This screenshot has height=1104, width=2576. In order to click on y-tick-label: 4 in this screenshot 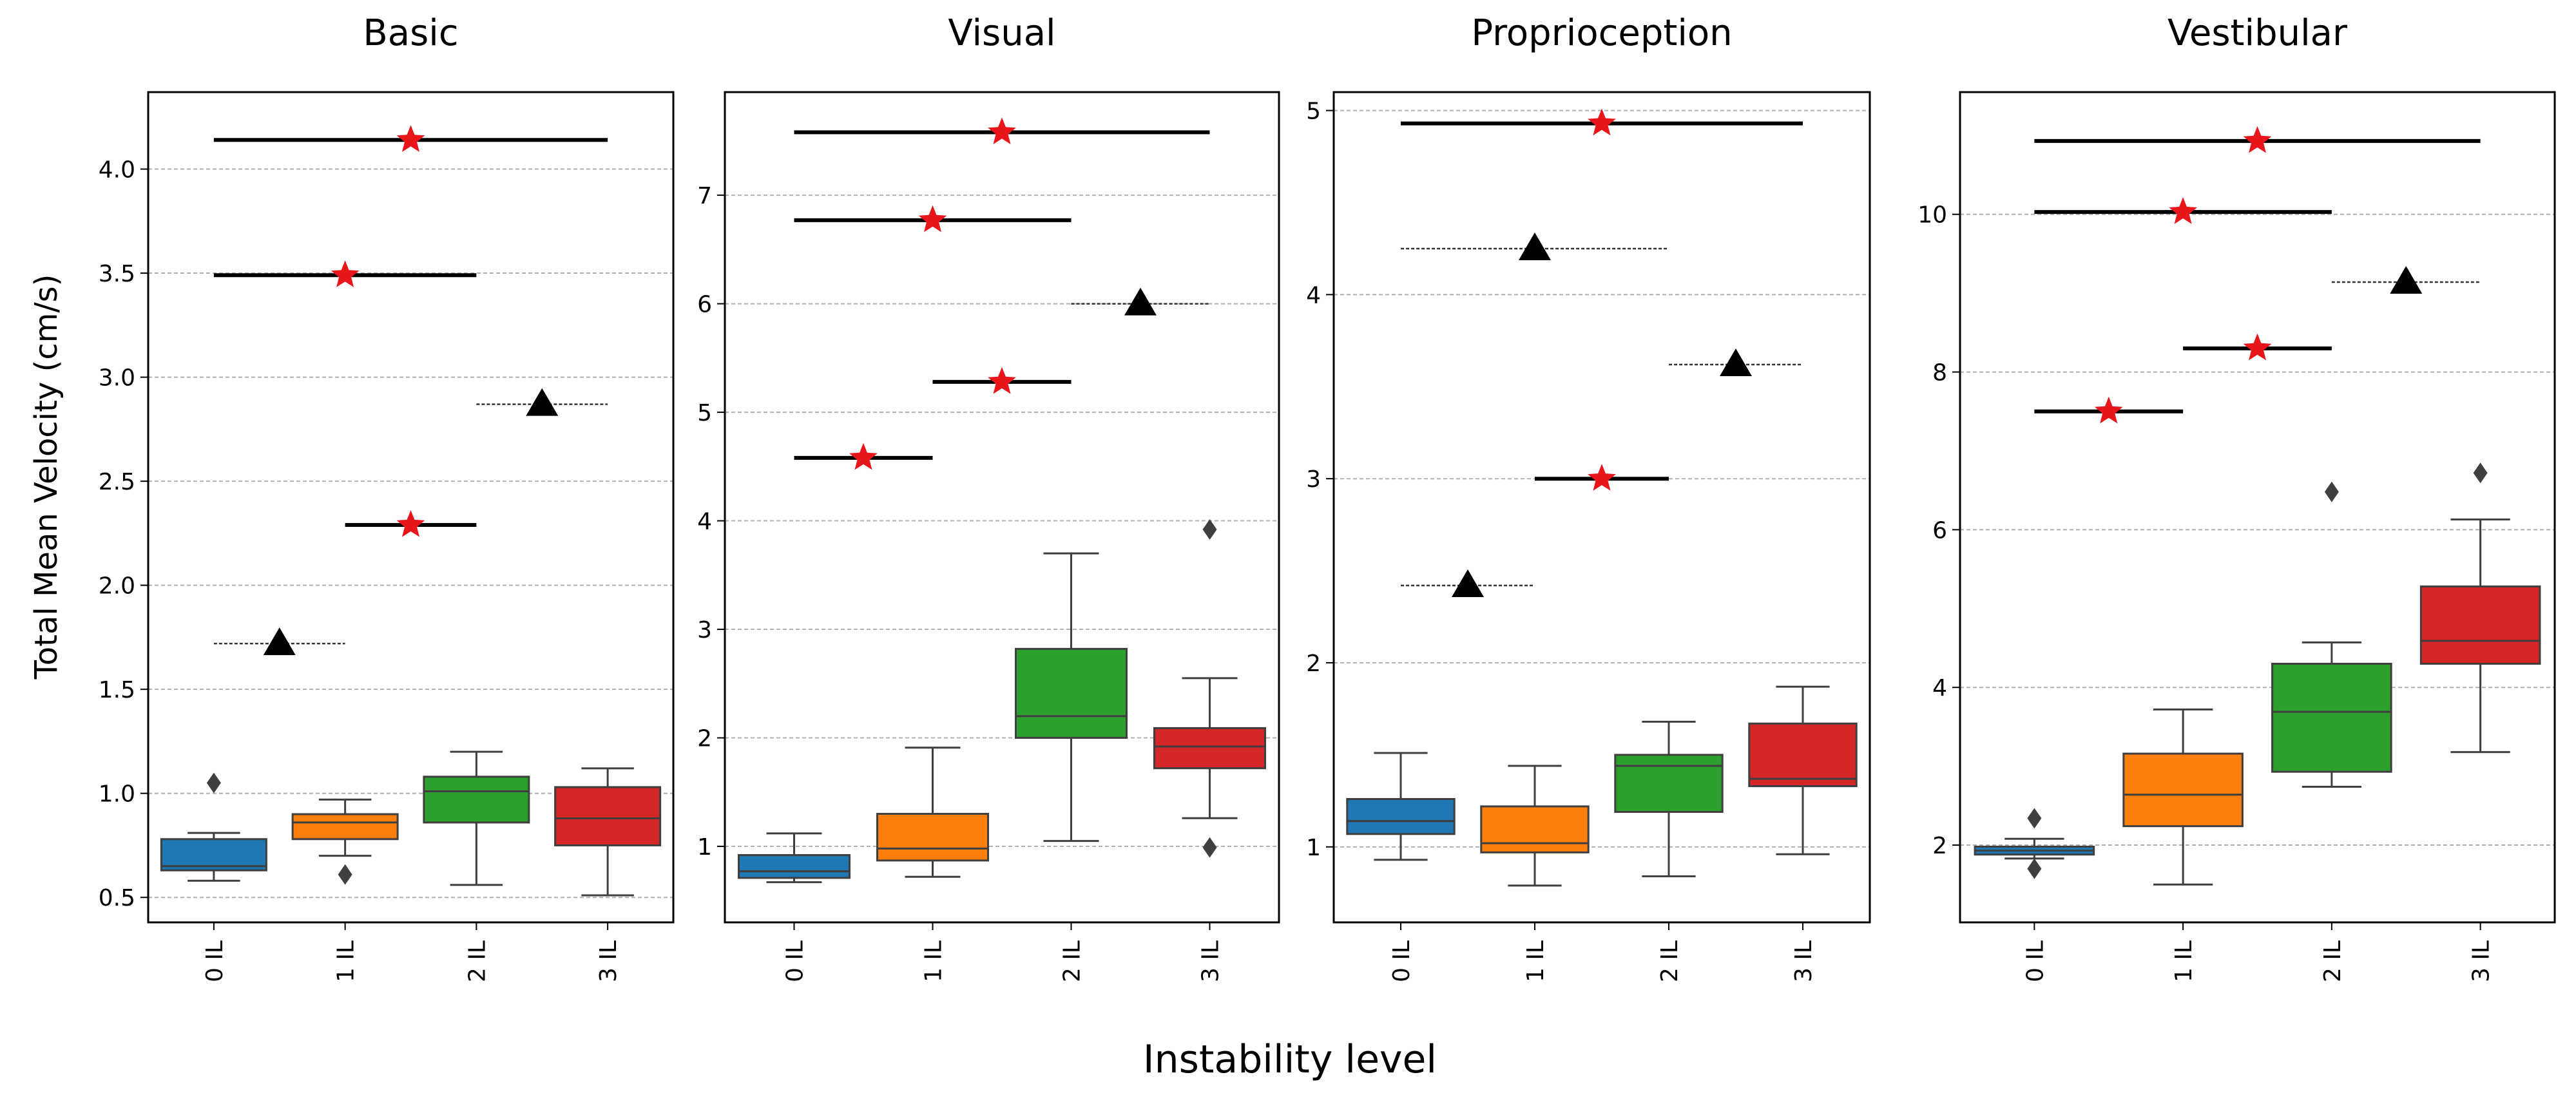, I will do `click(1940, 688)`.